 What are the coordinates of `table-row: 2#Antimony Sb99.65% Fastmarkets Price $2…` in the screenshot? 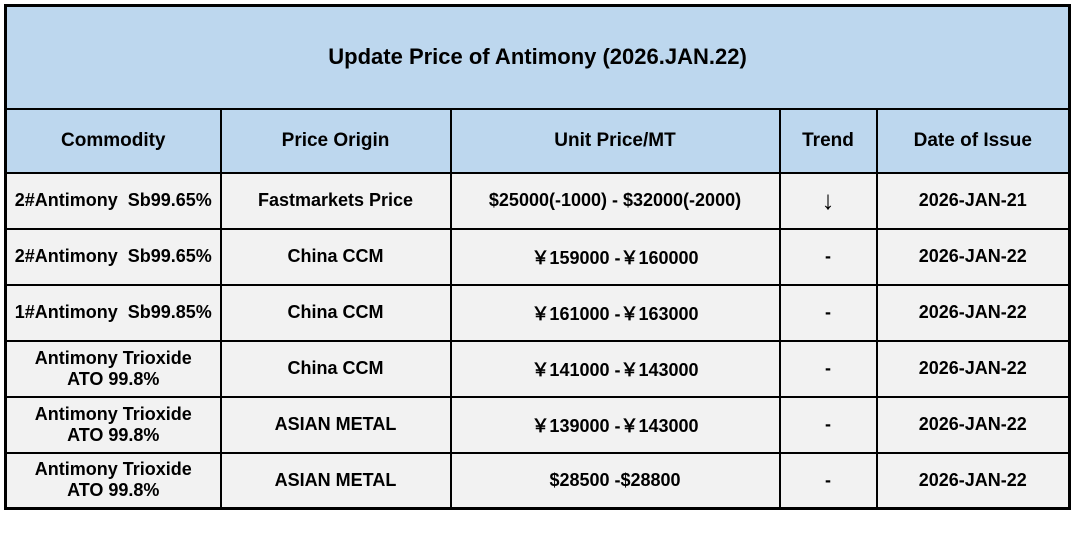 It's located at (537, 200).